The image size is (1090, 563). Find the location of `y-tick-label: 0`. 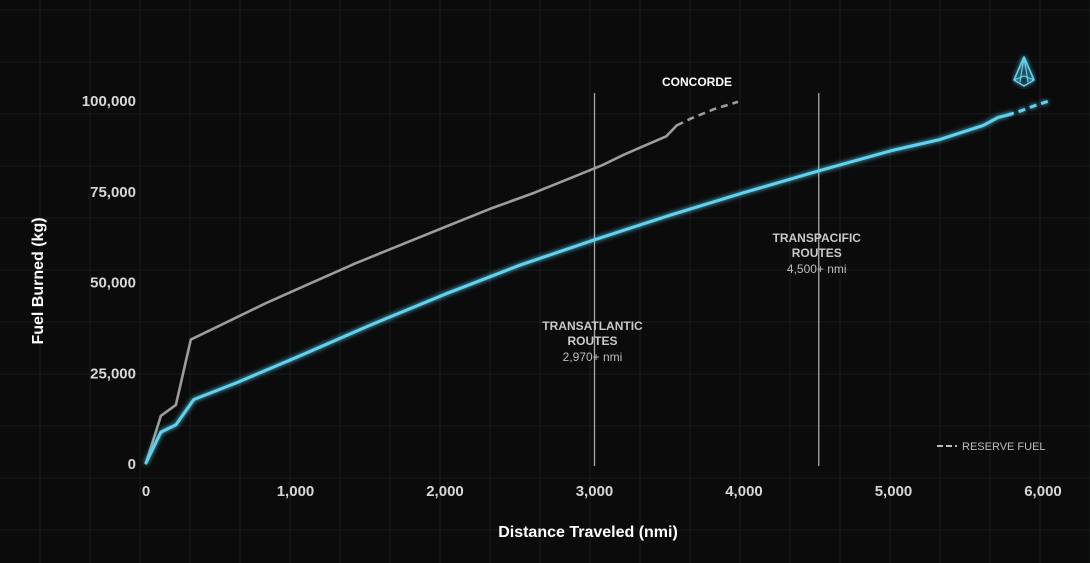

y-tick-label: 0 is located at coordinates (132, 464).